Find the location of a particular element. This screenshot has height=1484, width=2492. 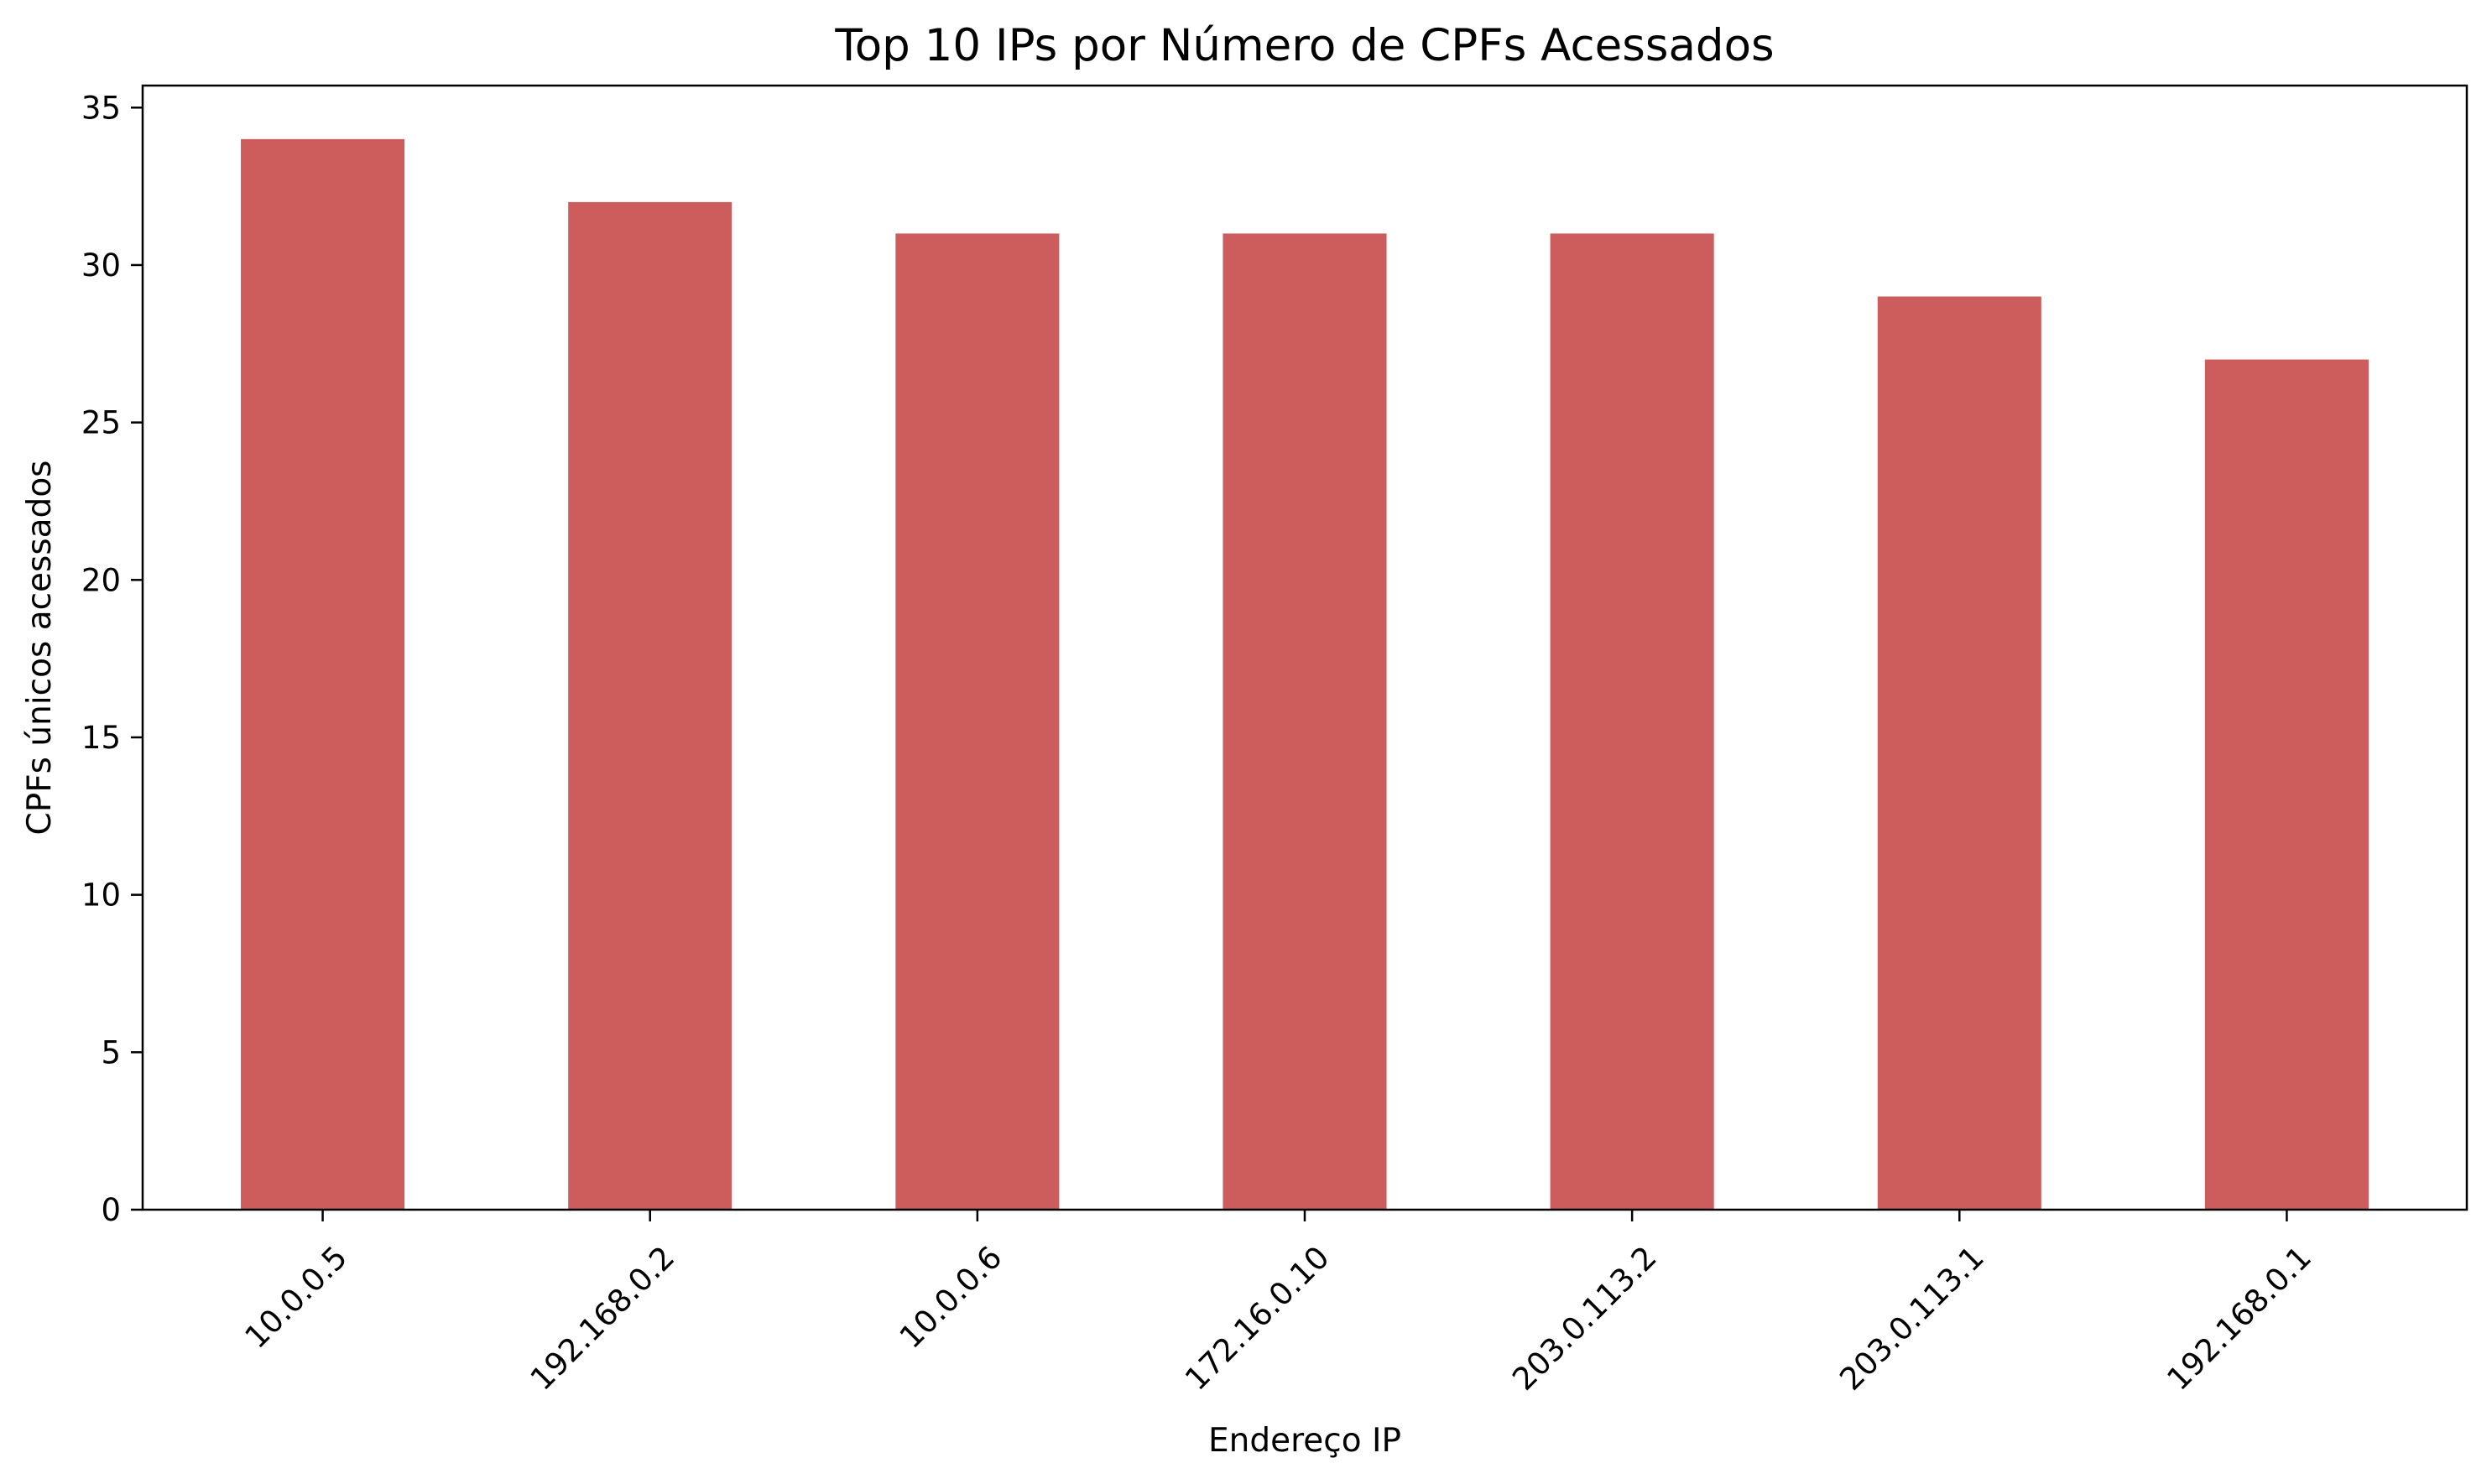

y-tick-label: 0 is located at coordinates (111, 1210).